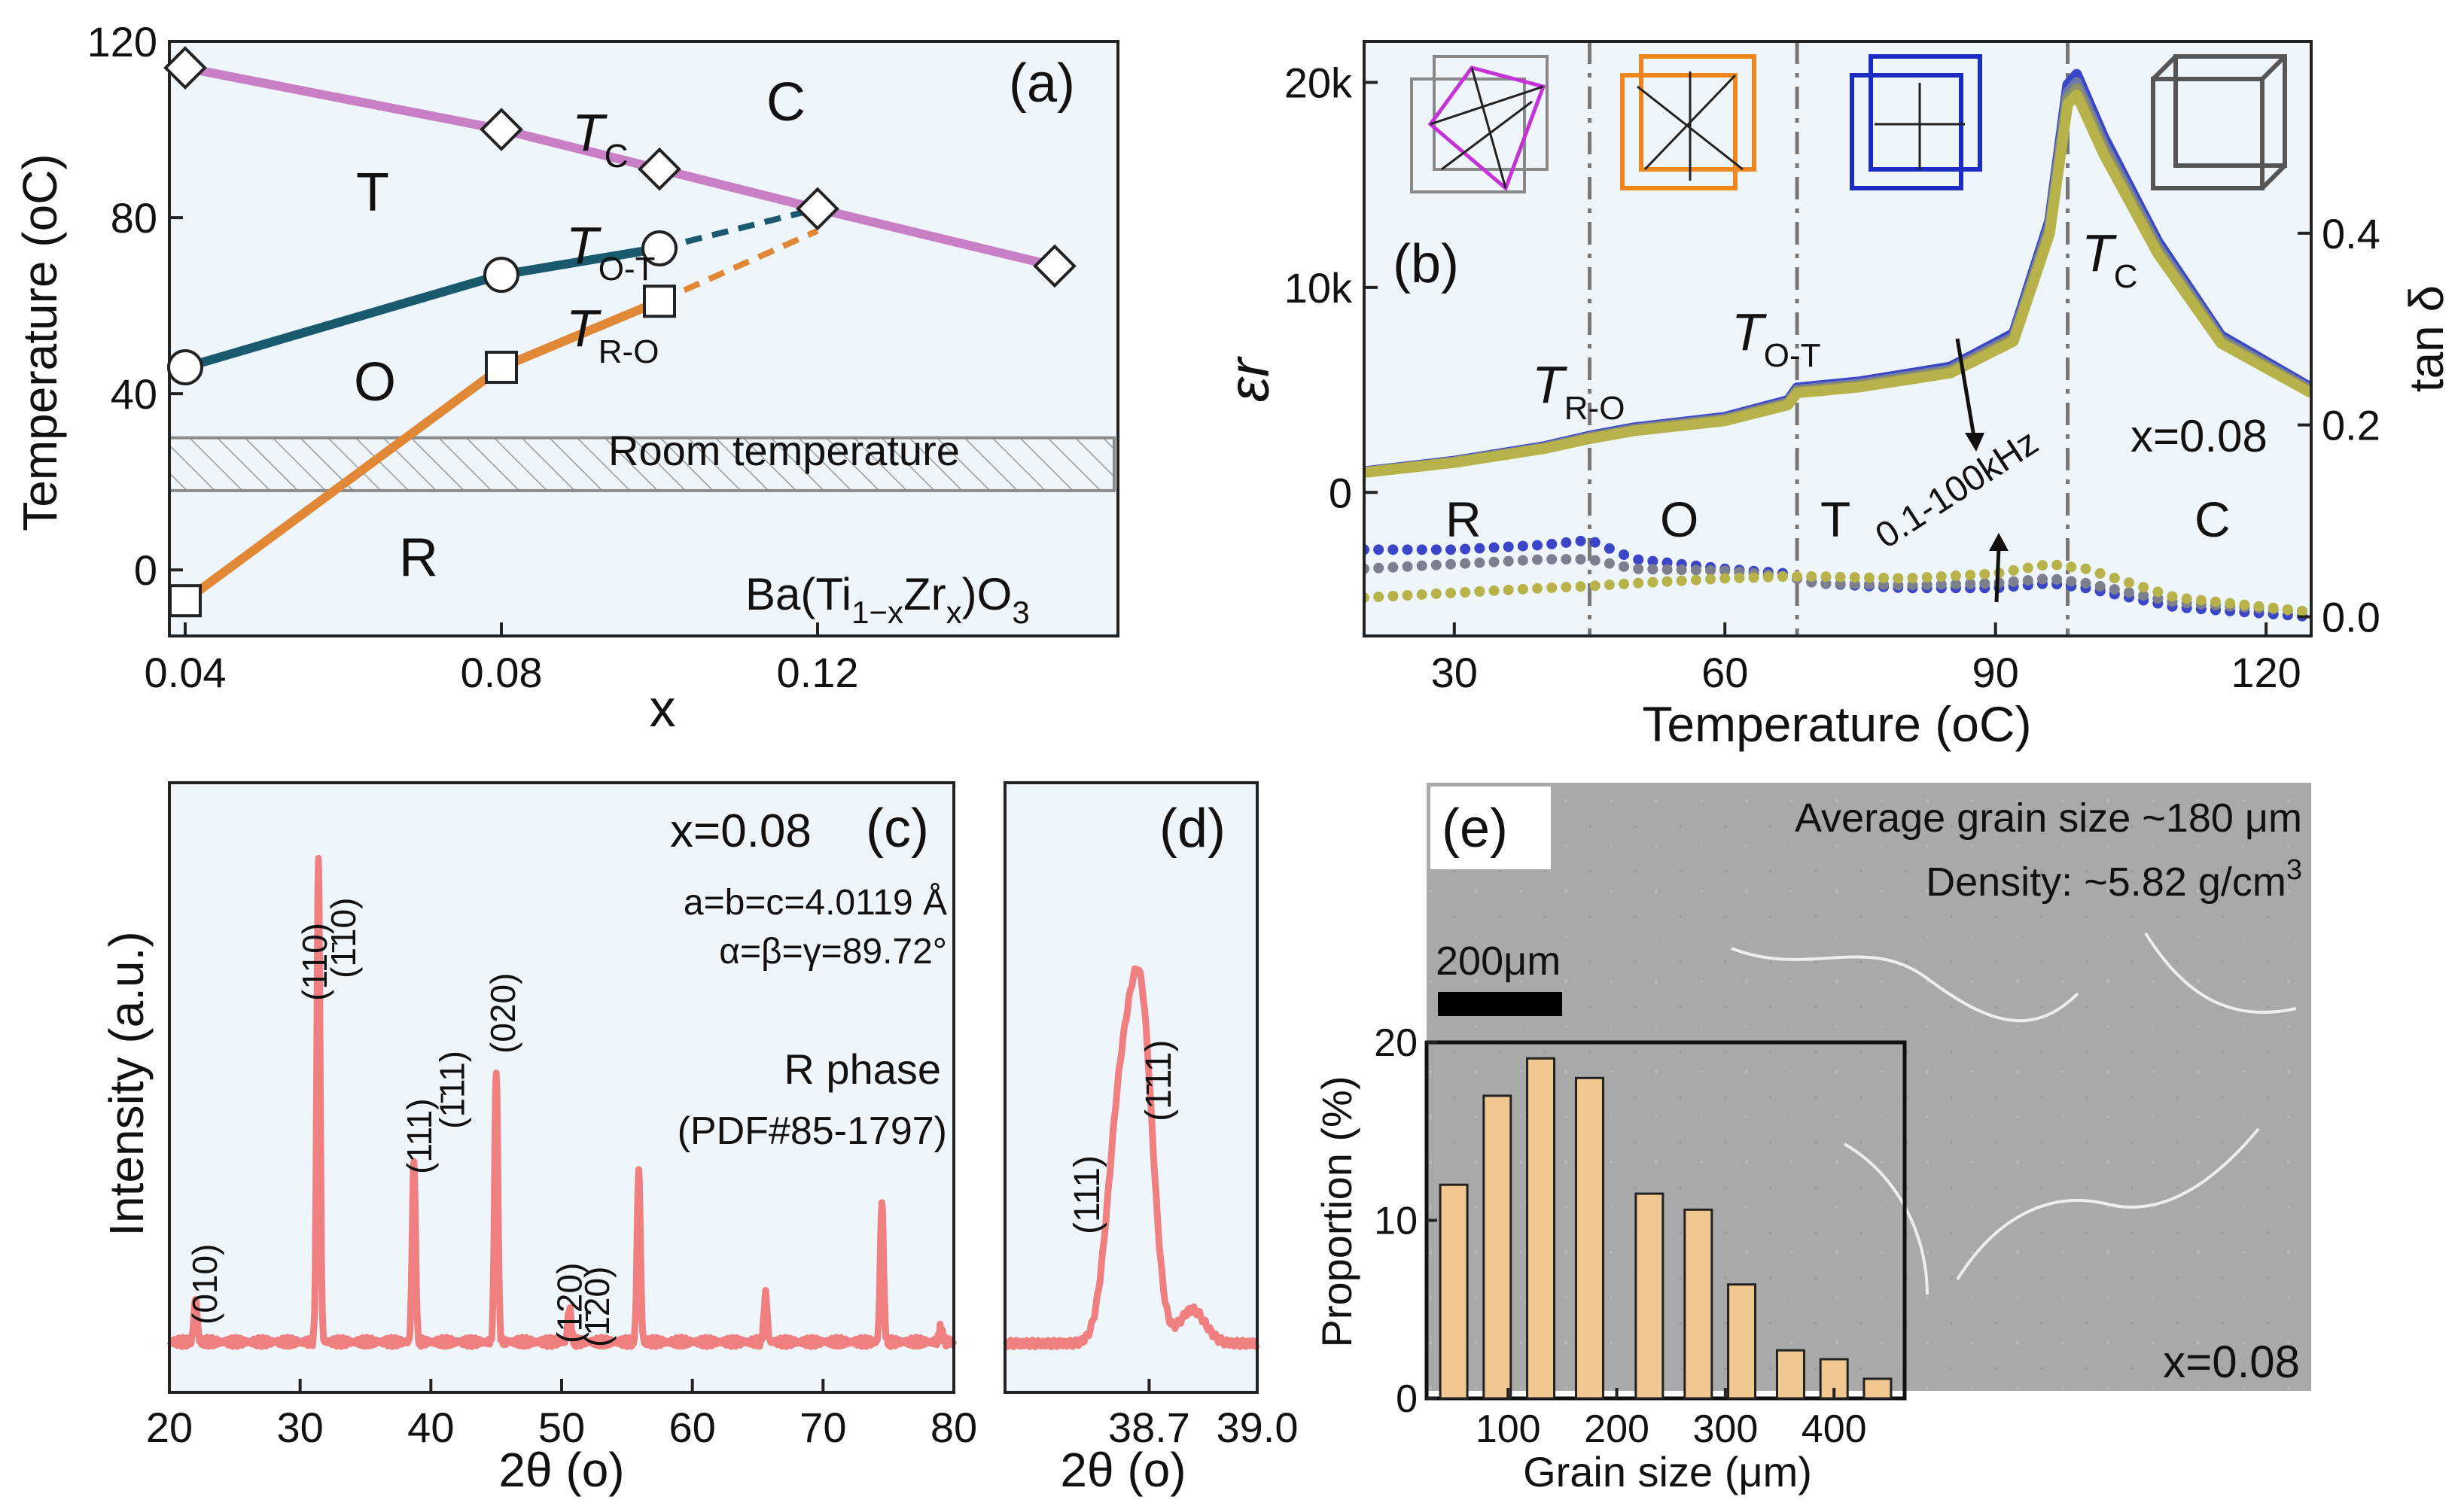 Image resolution: width=2464 pixels, height=1506 pixels. Describe the element at coordinates (1498, 961) in the screenshot. I see `scale-bar-label: 200μm` at that location.